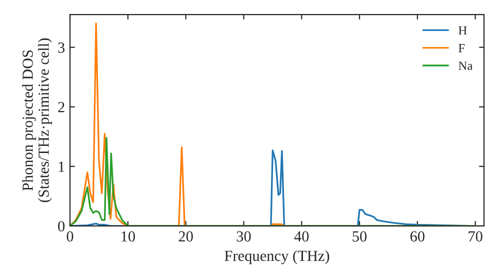  What do you see at coordinates (301, 236) in the screenshot?
I see `x-tick-label: 40` at bounding box center [301, 236].